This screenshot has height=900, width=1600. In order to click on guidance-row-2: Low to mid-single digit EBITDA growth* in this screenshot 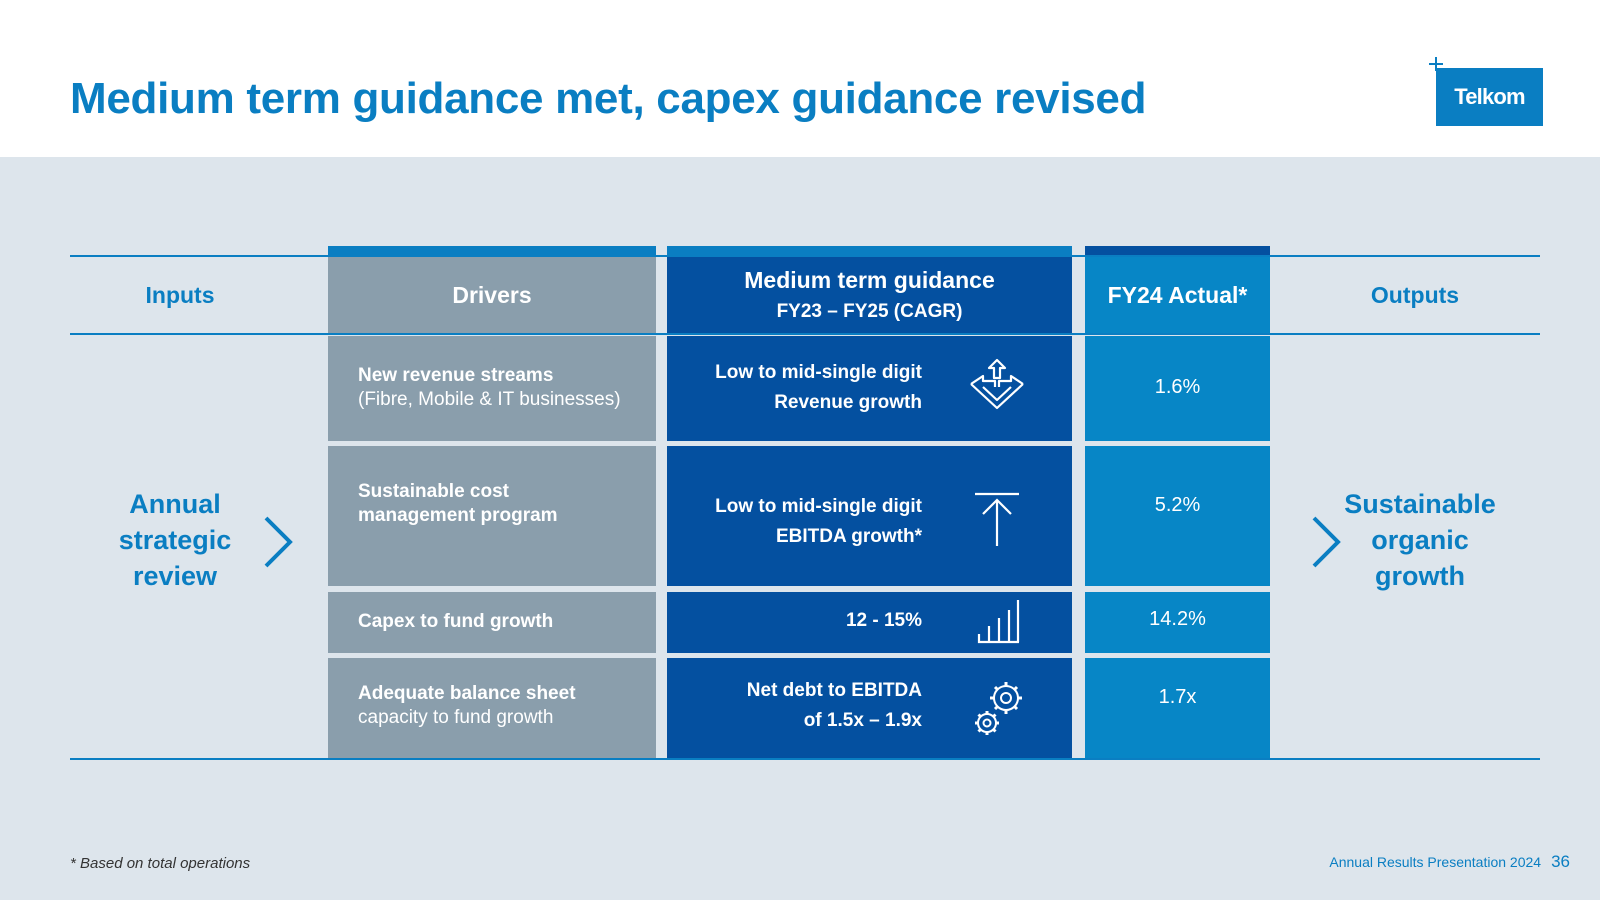, I will do `click(869, 516)`.